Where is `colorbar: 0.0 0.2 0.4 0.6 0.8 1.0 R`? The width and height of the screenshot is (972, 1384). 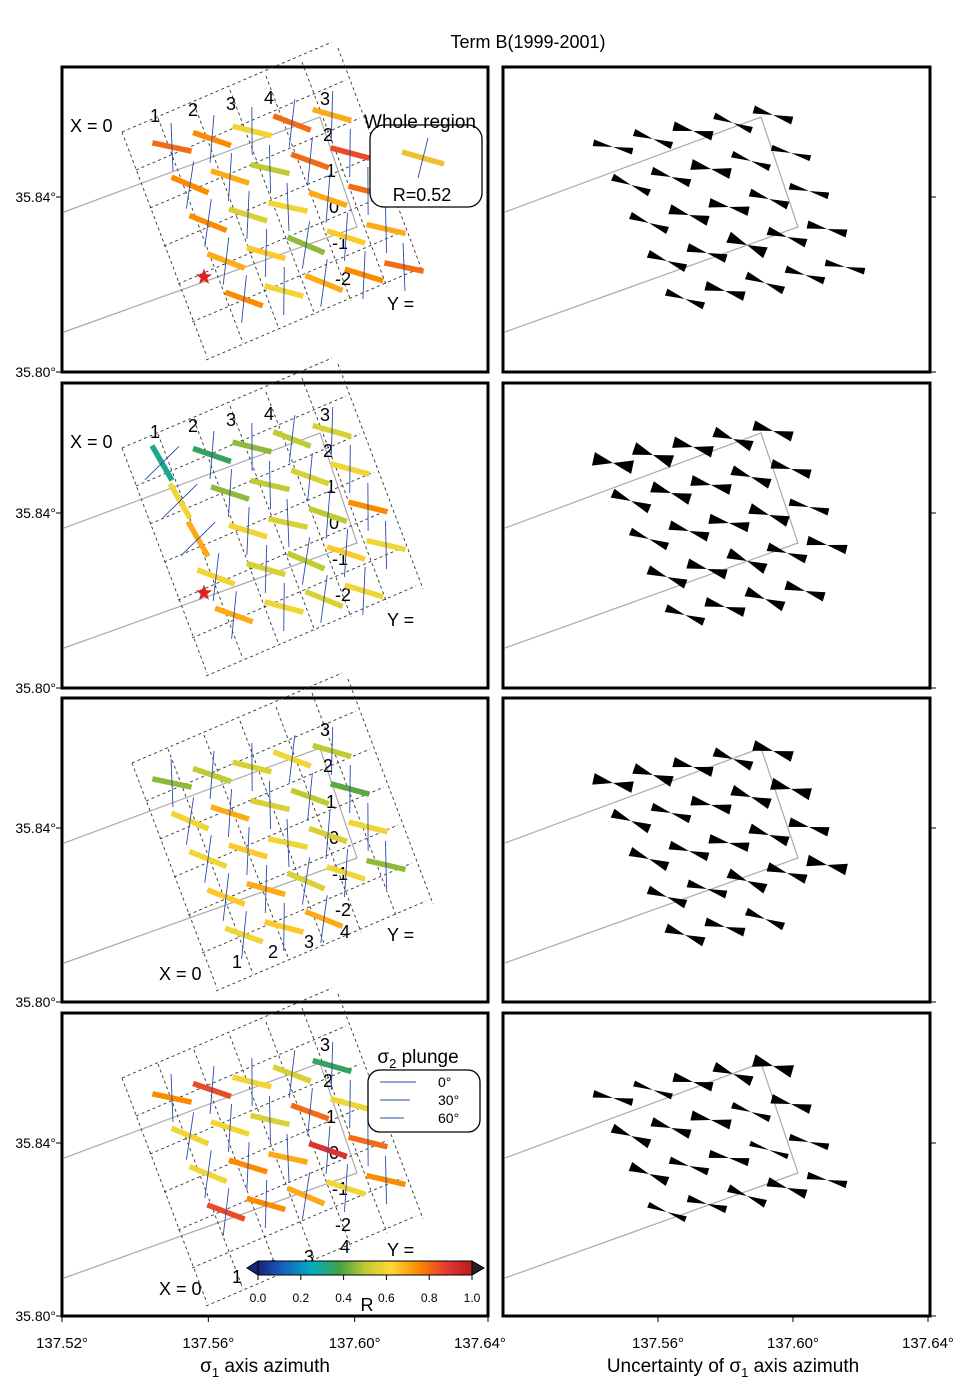 colorbar: 0.0 0.2 0.4 0.6 0.8 1.0 R is located at coordinates (365, 1287).